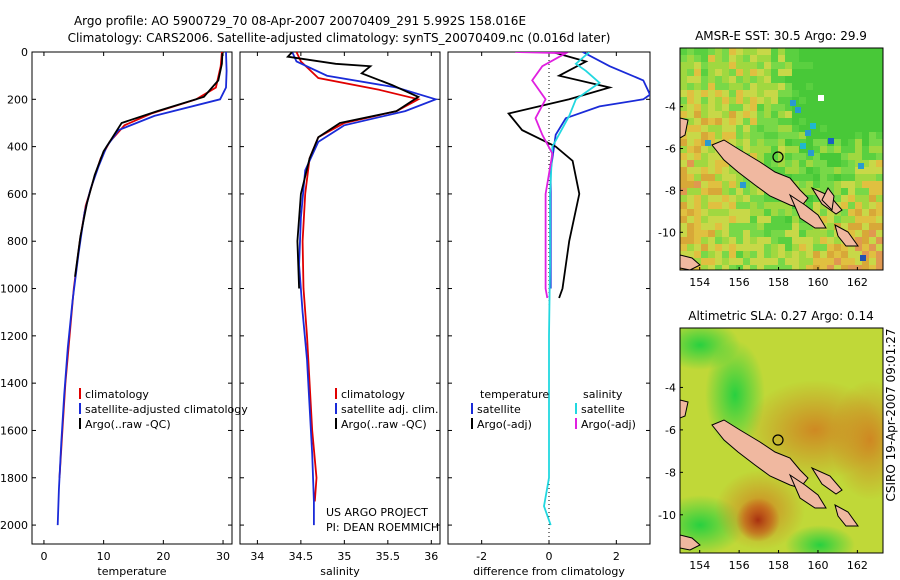 The width and height of the screenshot is (900, 580). What do you see at coordinates (257, 556) in the screenshot?
I see `x-tick-label: 34` at bounding box center [257, 556].